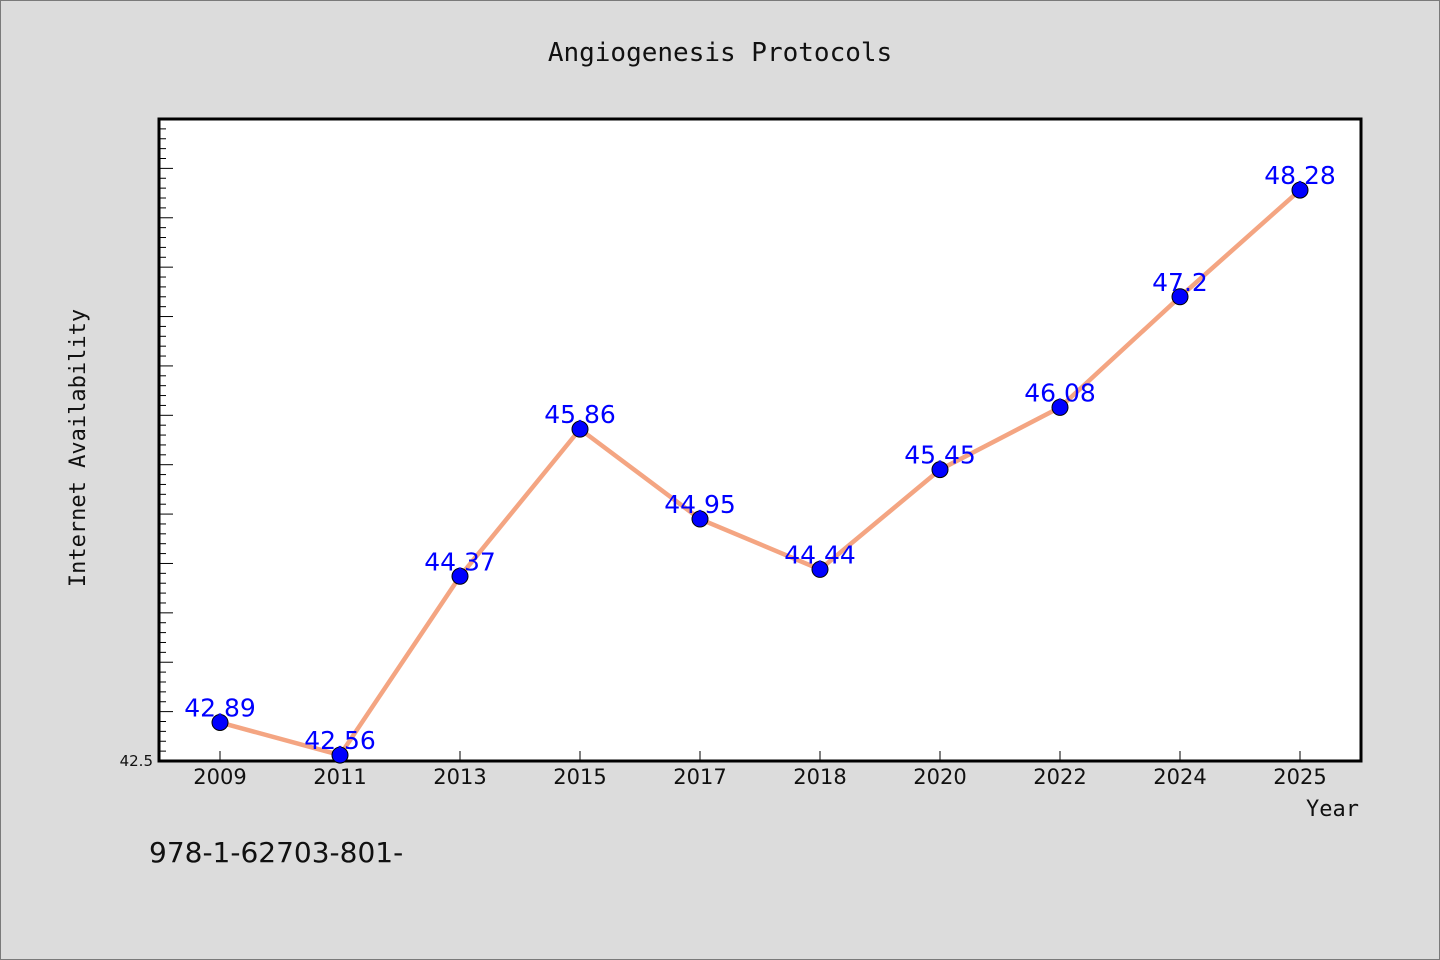  I want to click on x-axis-ticks: 2009 2011 2013 2015 2017 2018 2020 2022 2024 2025, so click(760, 770).